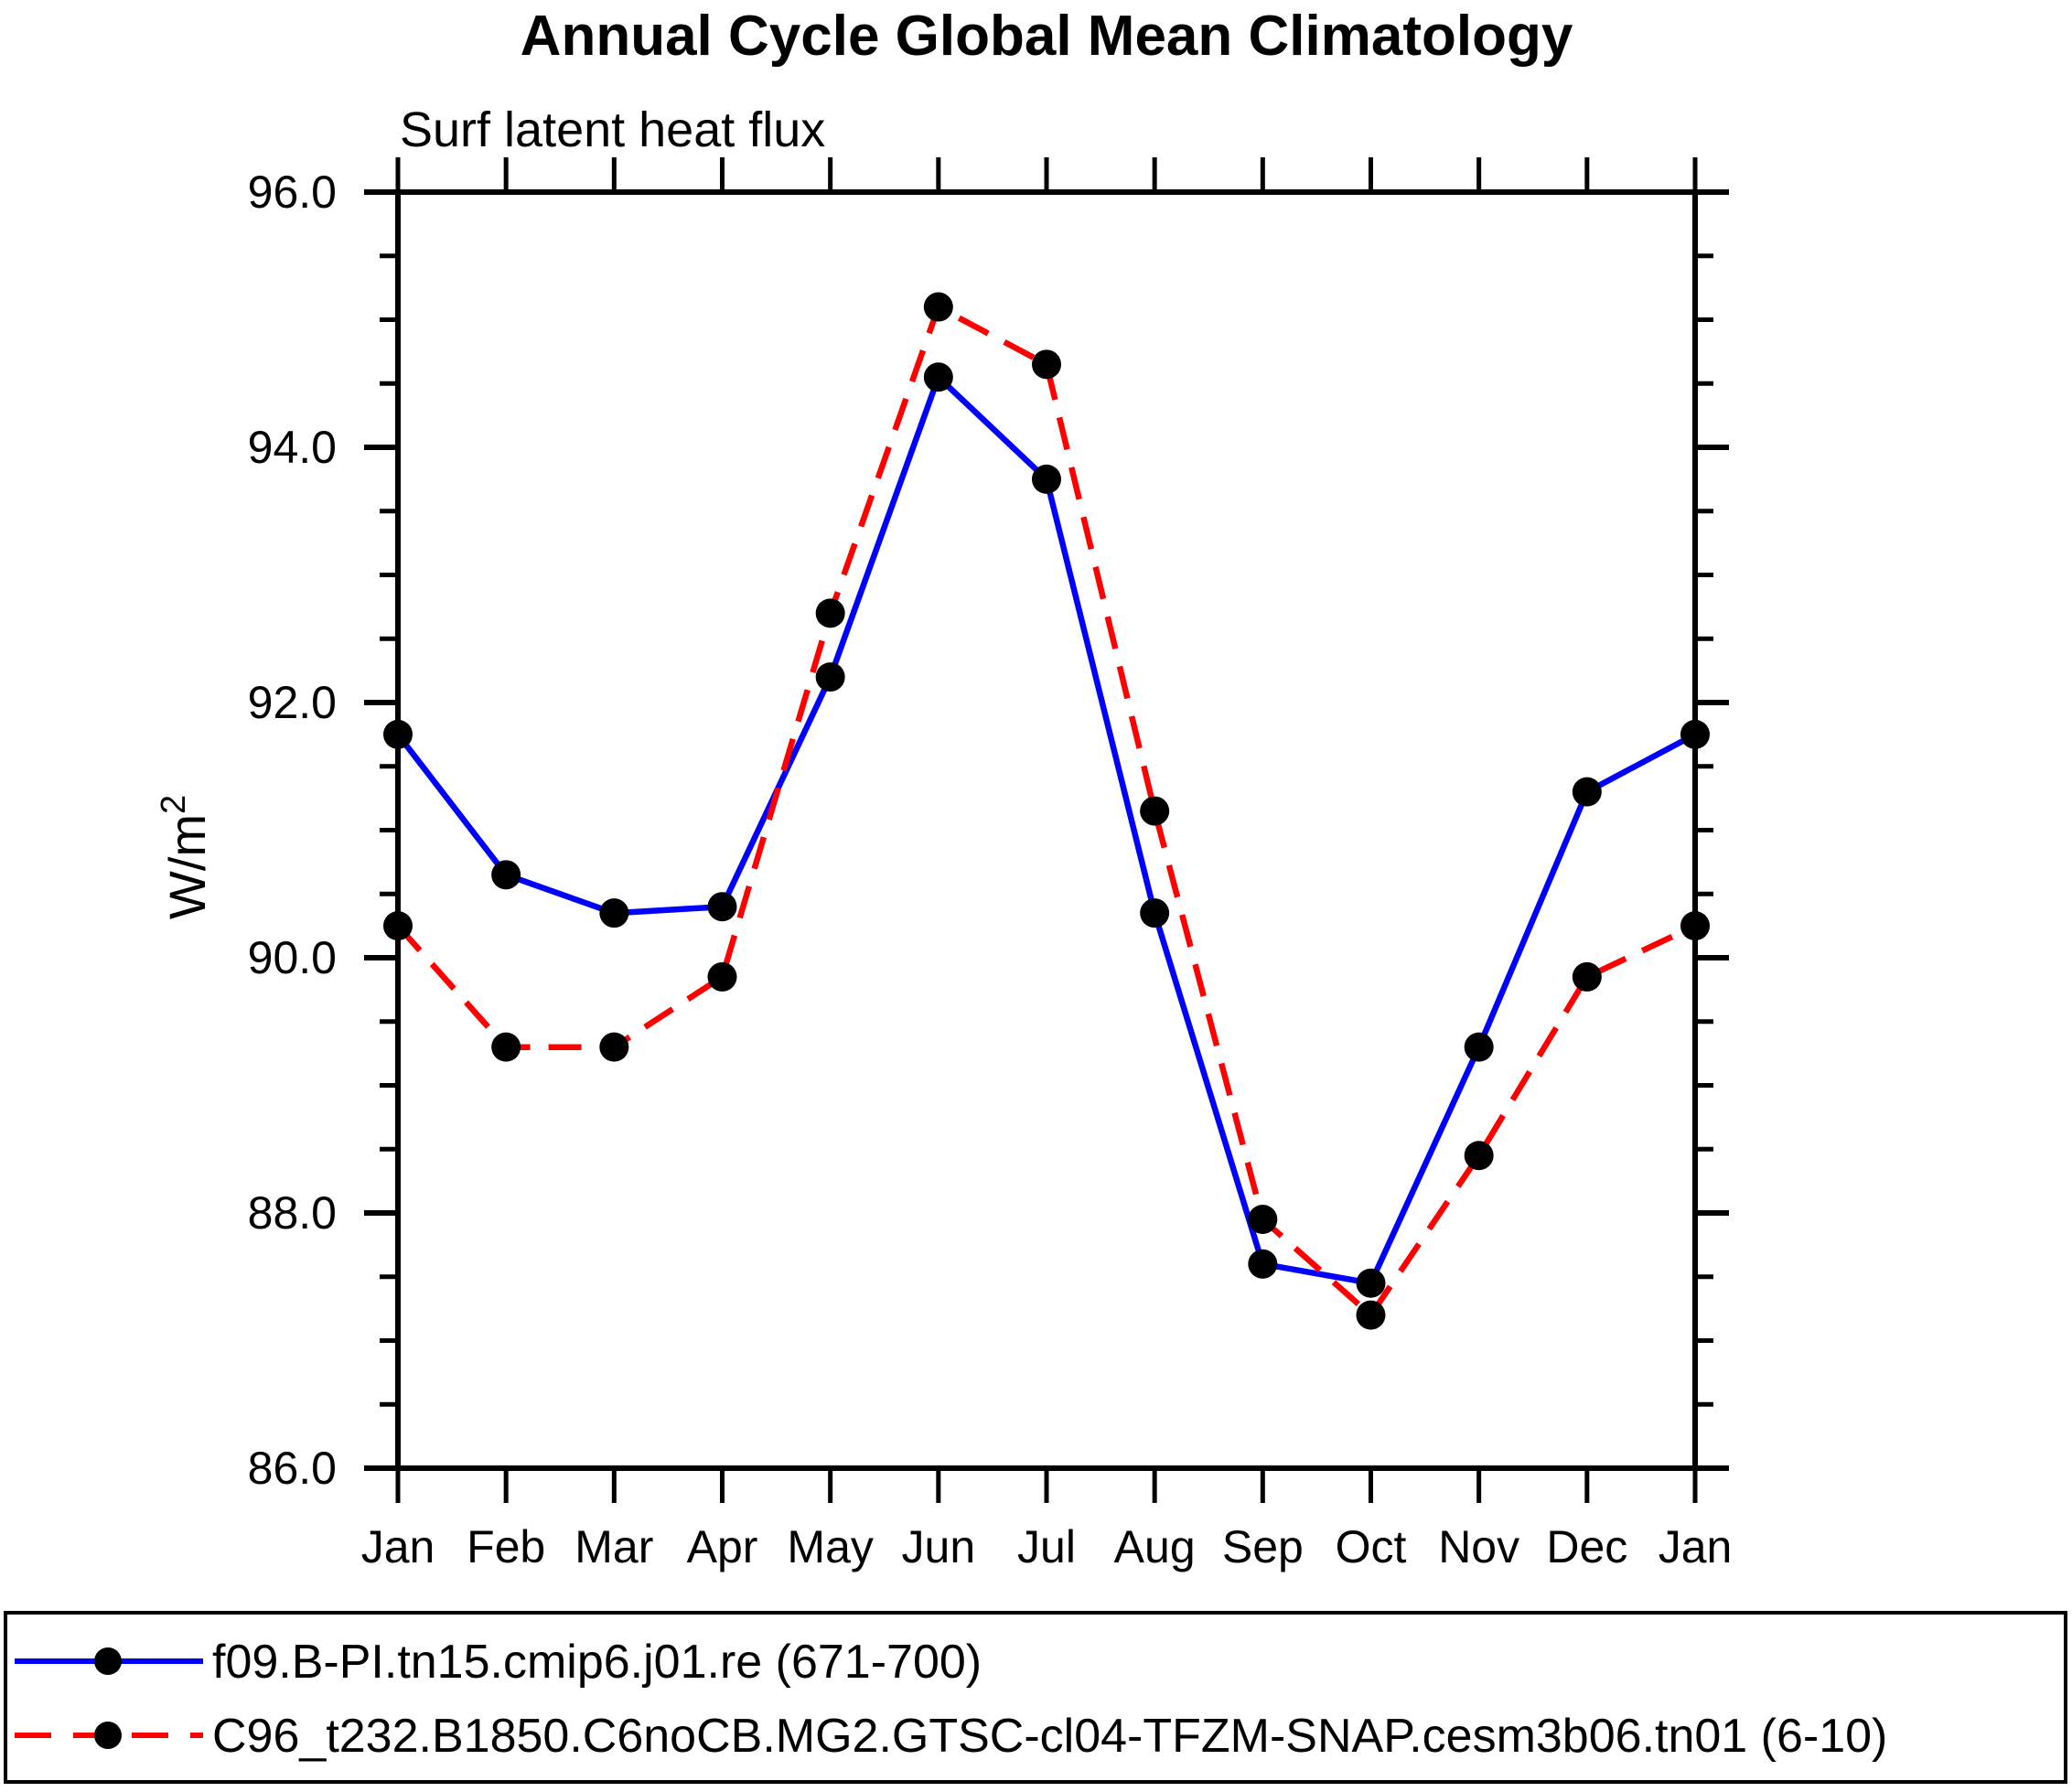 The width and height of the screenshot is (2072, 1792). I want to click on y-axis-label-exponent: 2, so click(174, 804).